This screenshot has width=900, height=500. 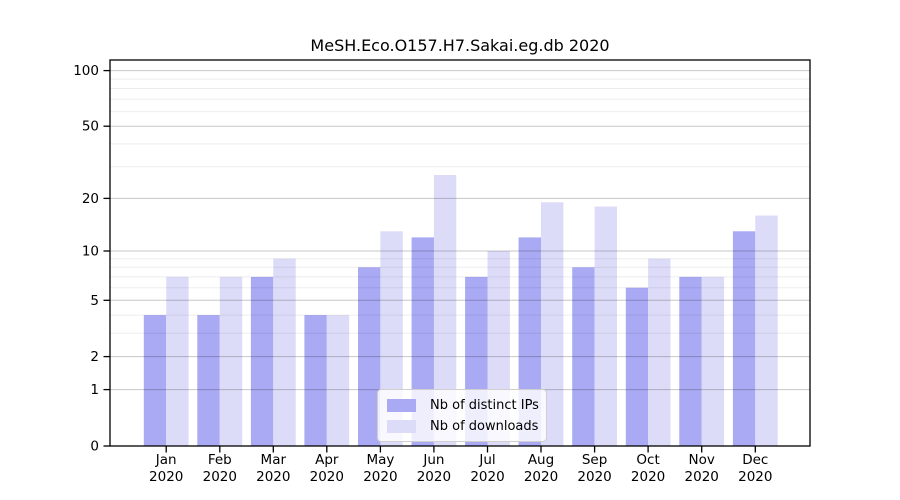 I want to click on y-tick-label: 100, so click(x=86, y=71).